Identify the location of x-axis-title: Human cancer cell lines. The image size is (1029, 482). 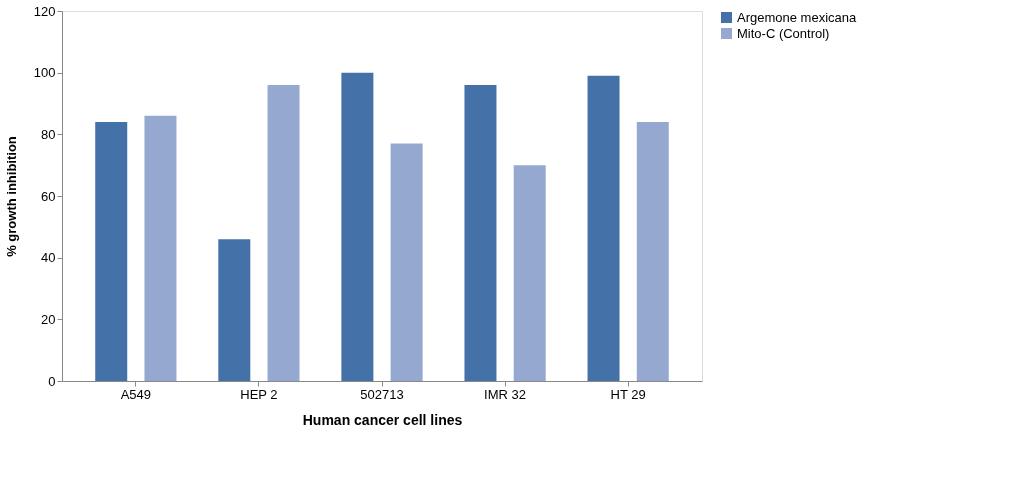
(382, 419).